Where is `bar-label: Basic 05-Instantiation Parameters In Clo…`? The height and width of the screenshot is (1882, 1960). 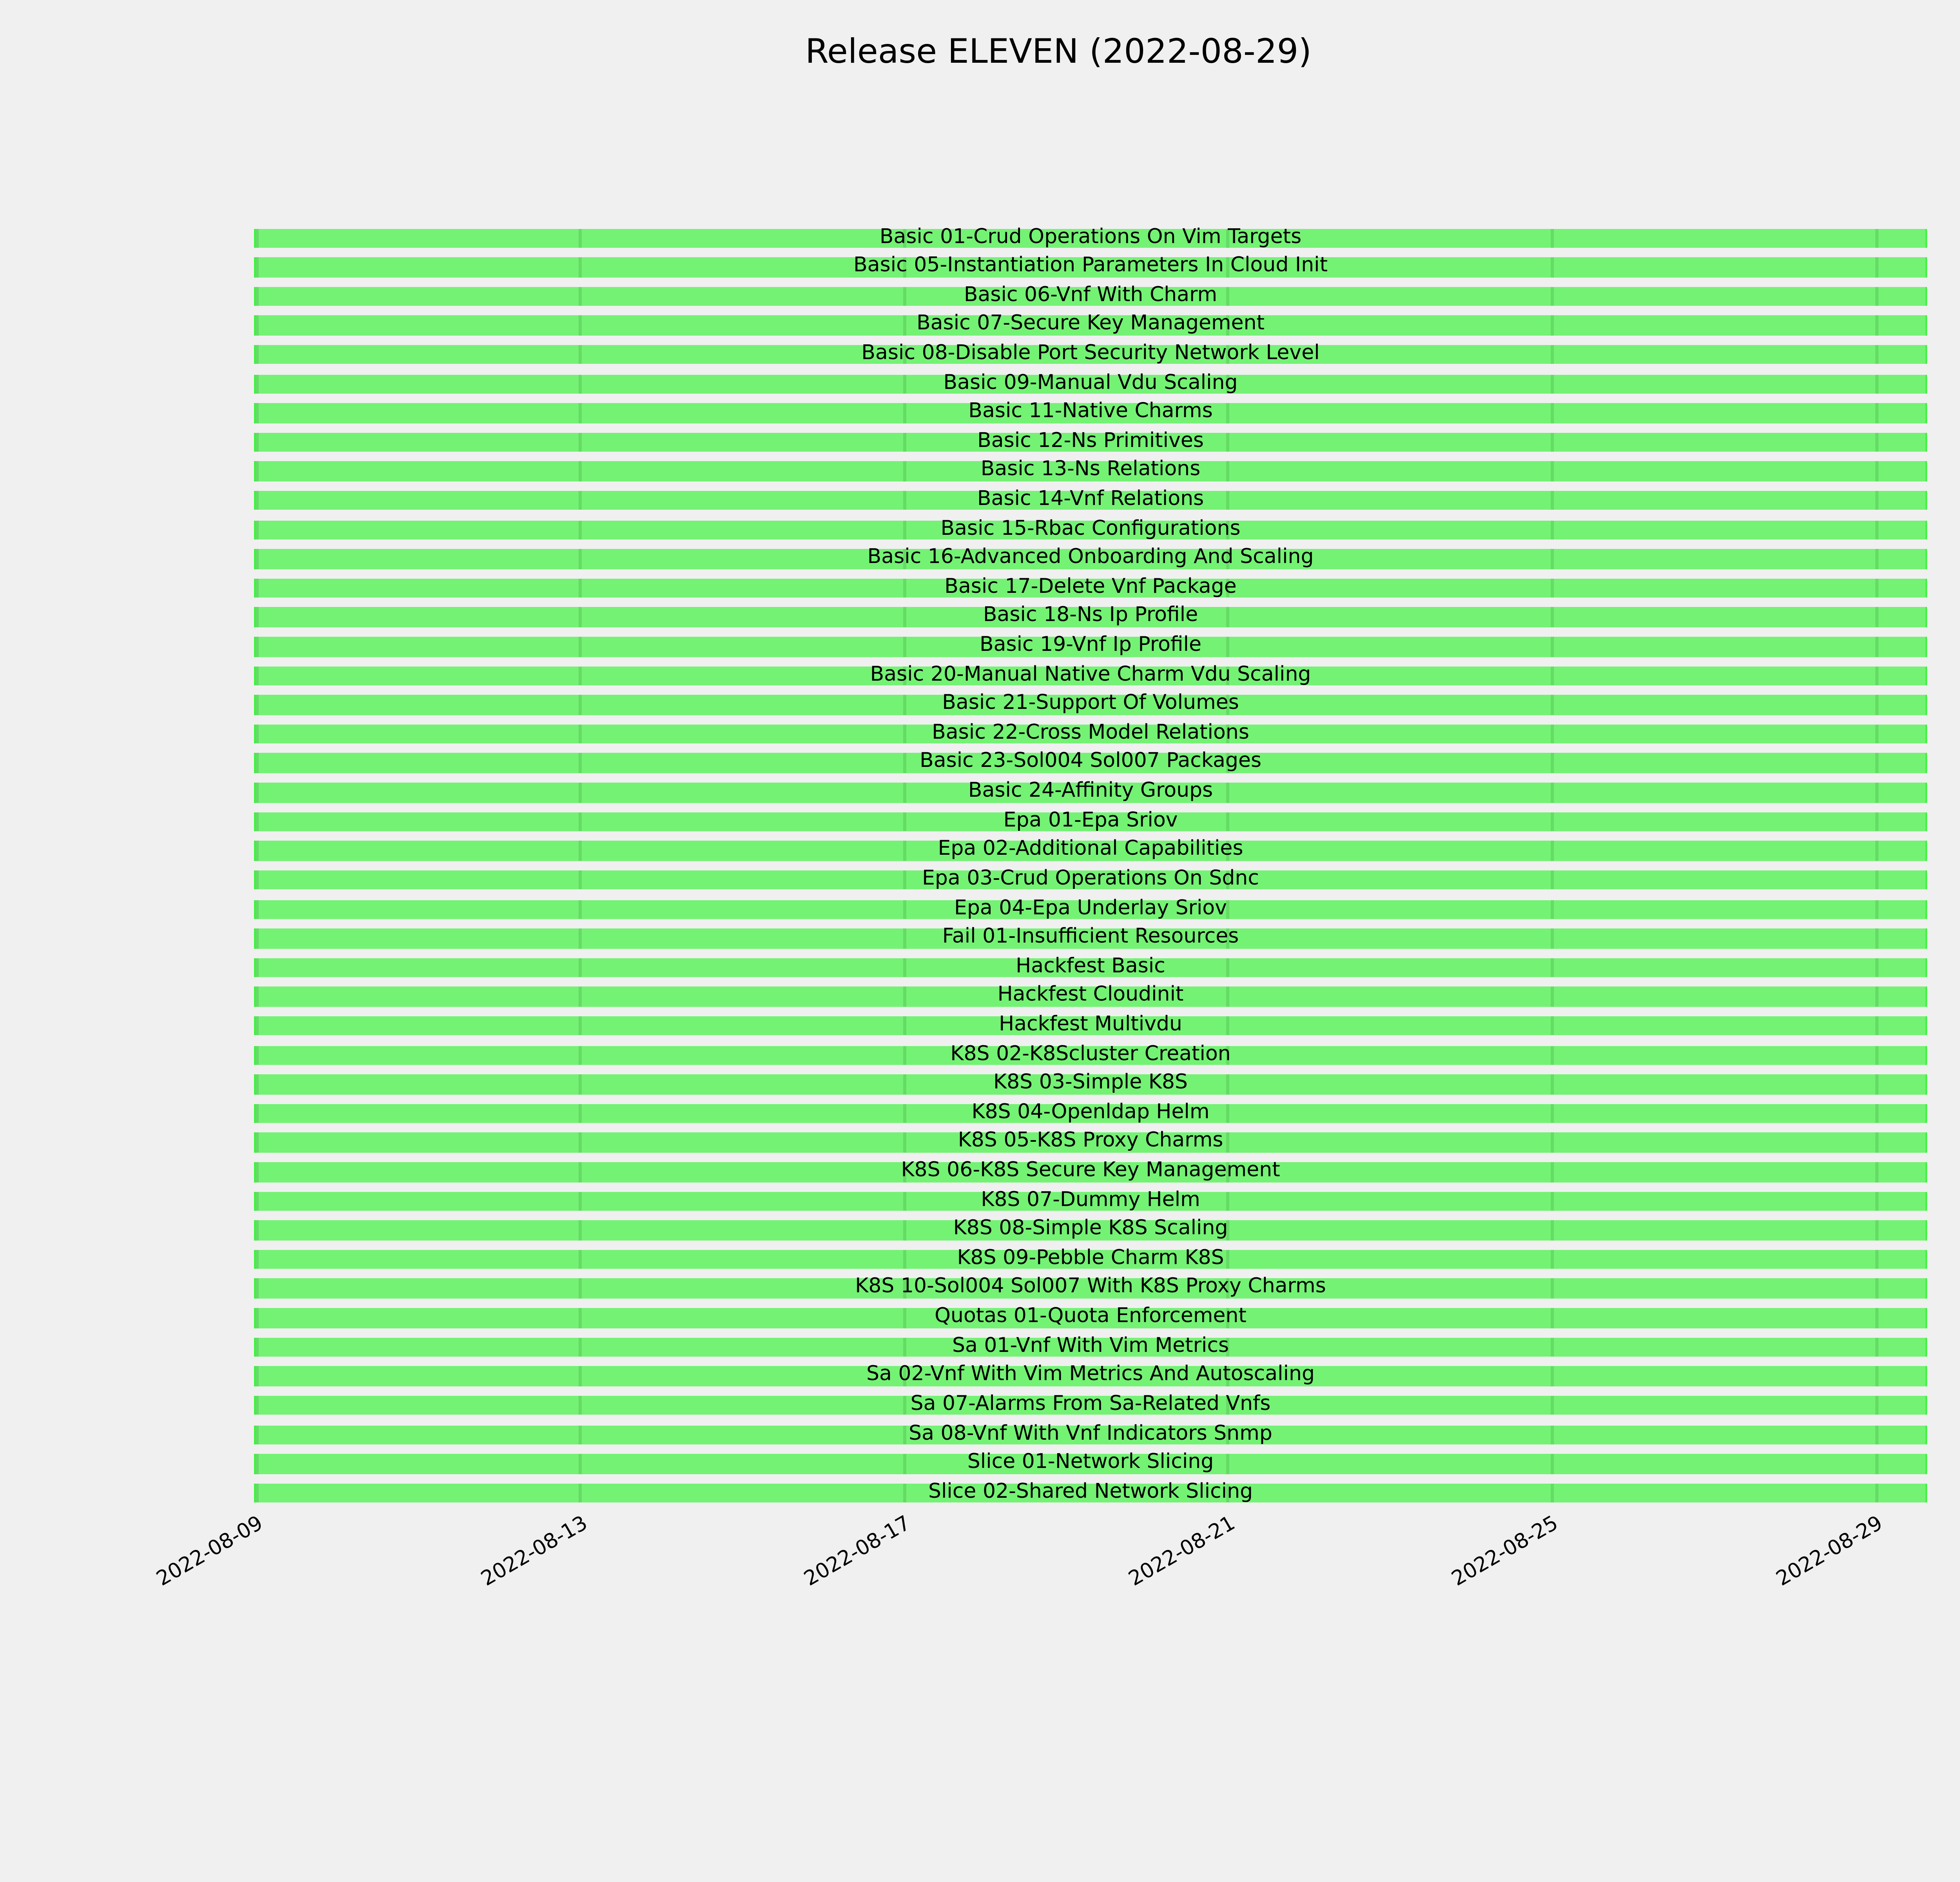 bar-label: Basic 05-Instantiation Parameters In Clo… is located at coordinates (1090, 266).